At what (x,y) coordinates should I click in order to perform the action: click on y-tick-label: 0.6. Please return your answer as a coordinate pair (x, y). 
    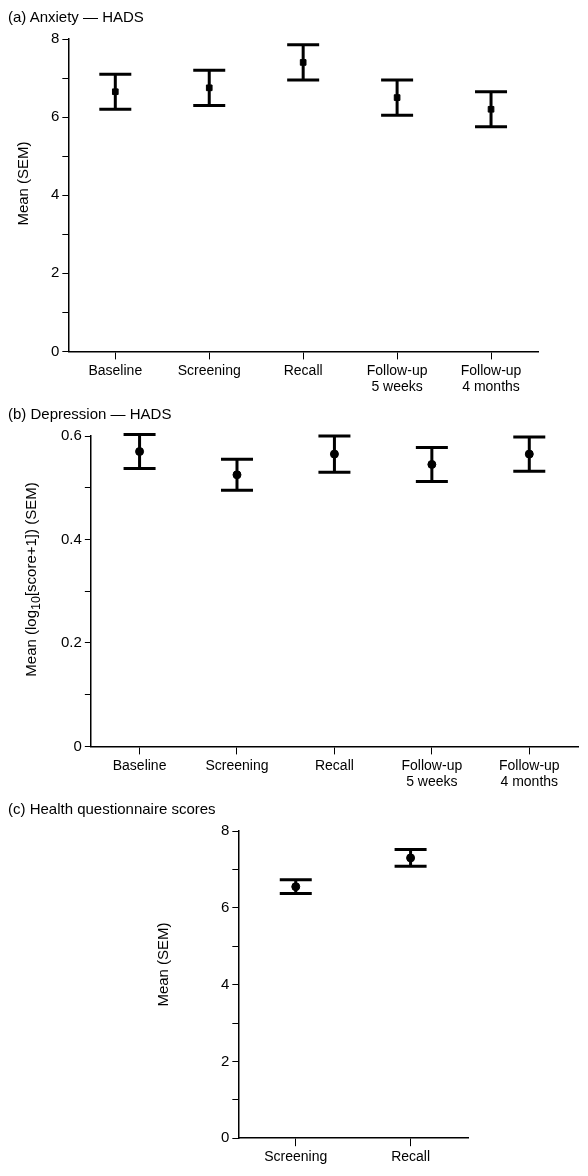
    Looking at the image, I should click on (71, 435).